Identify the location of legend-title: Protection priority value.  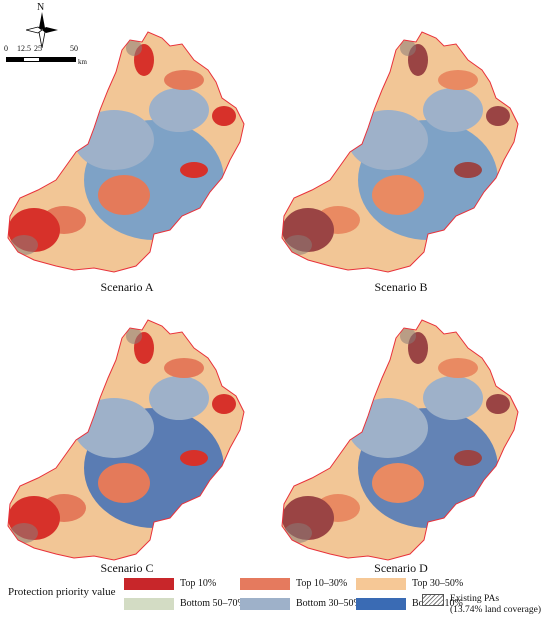
(62, 592).